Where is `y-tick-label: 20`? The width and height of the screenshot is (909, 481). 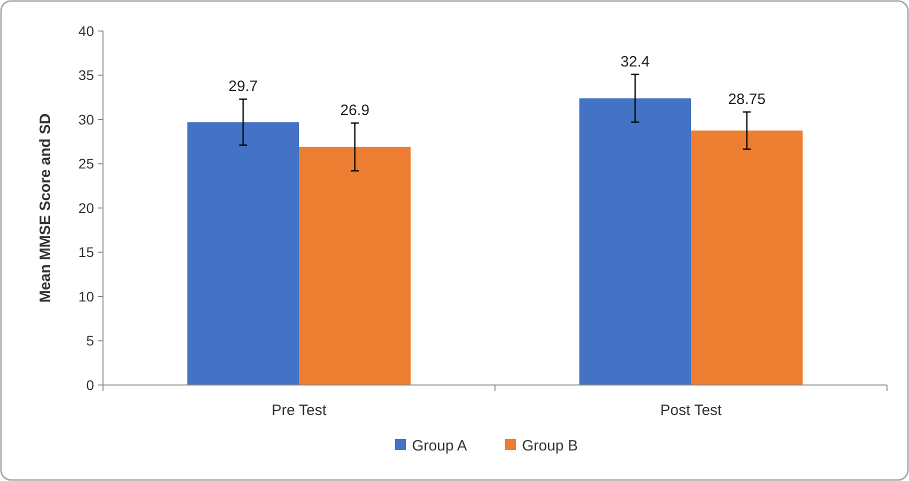
y-tick-label: 20 is located at coordinates (86, 208).